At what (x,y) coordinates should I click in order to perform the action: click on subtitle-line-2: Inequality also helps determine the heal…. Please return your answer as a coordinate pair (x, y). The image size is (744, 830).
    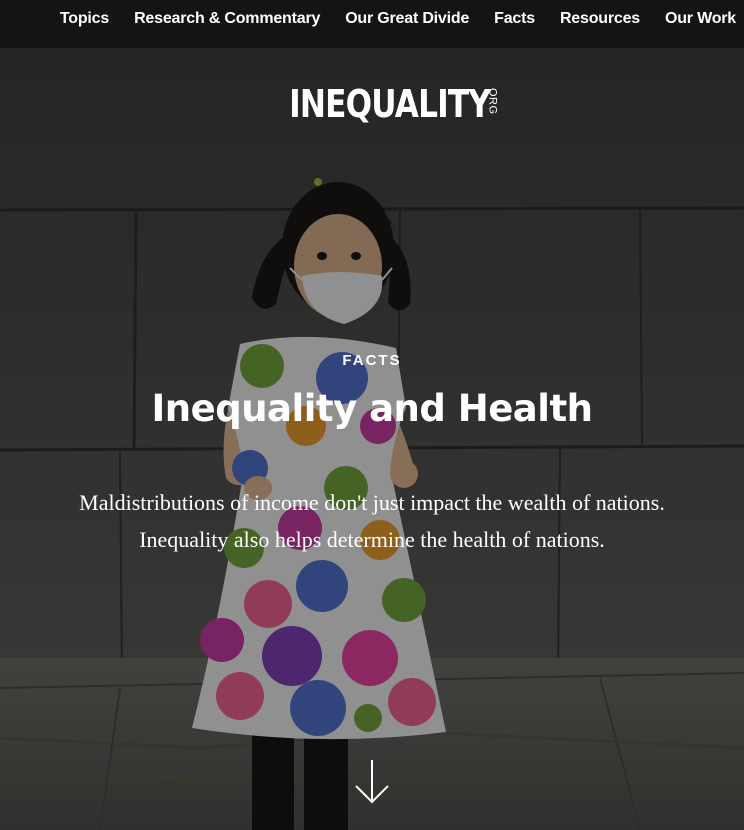
    Looking at the image, I should click on (372, 539).